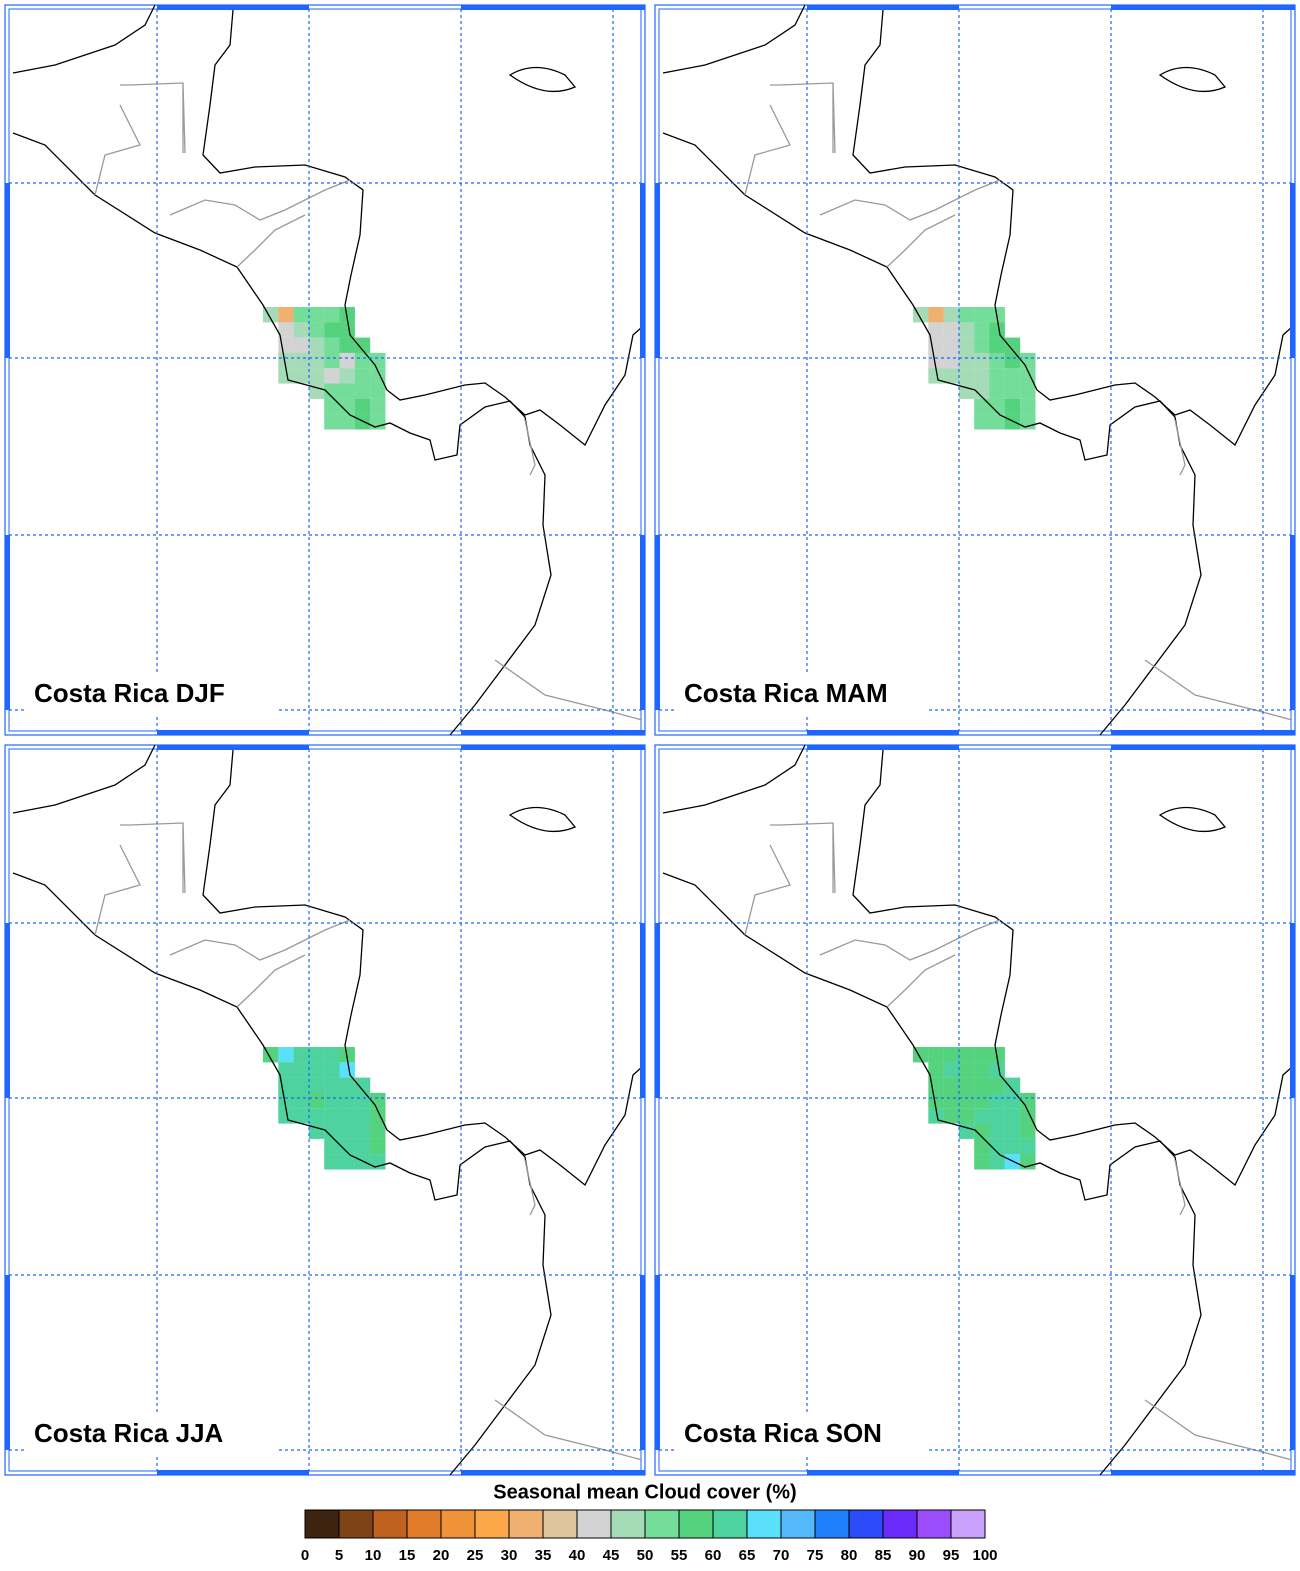  What do you see at coordinates (951, 1555) in the screenshot?
I see `colorbar-label: 95` at bounding box center [951, 1555].